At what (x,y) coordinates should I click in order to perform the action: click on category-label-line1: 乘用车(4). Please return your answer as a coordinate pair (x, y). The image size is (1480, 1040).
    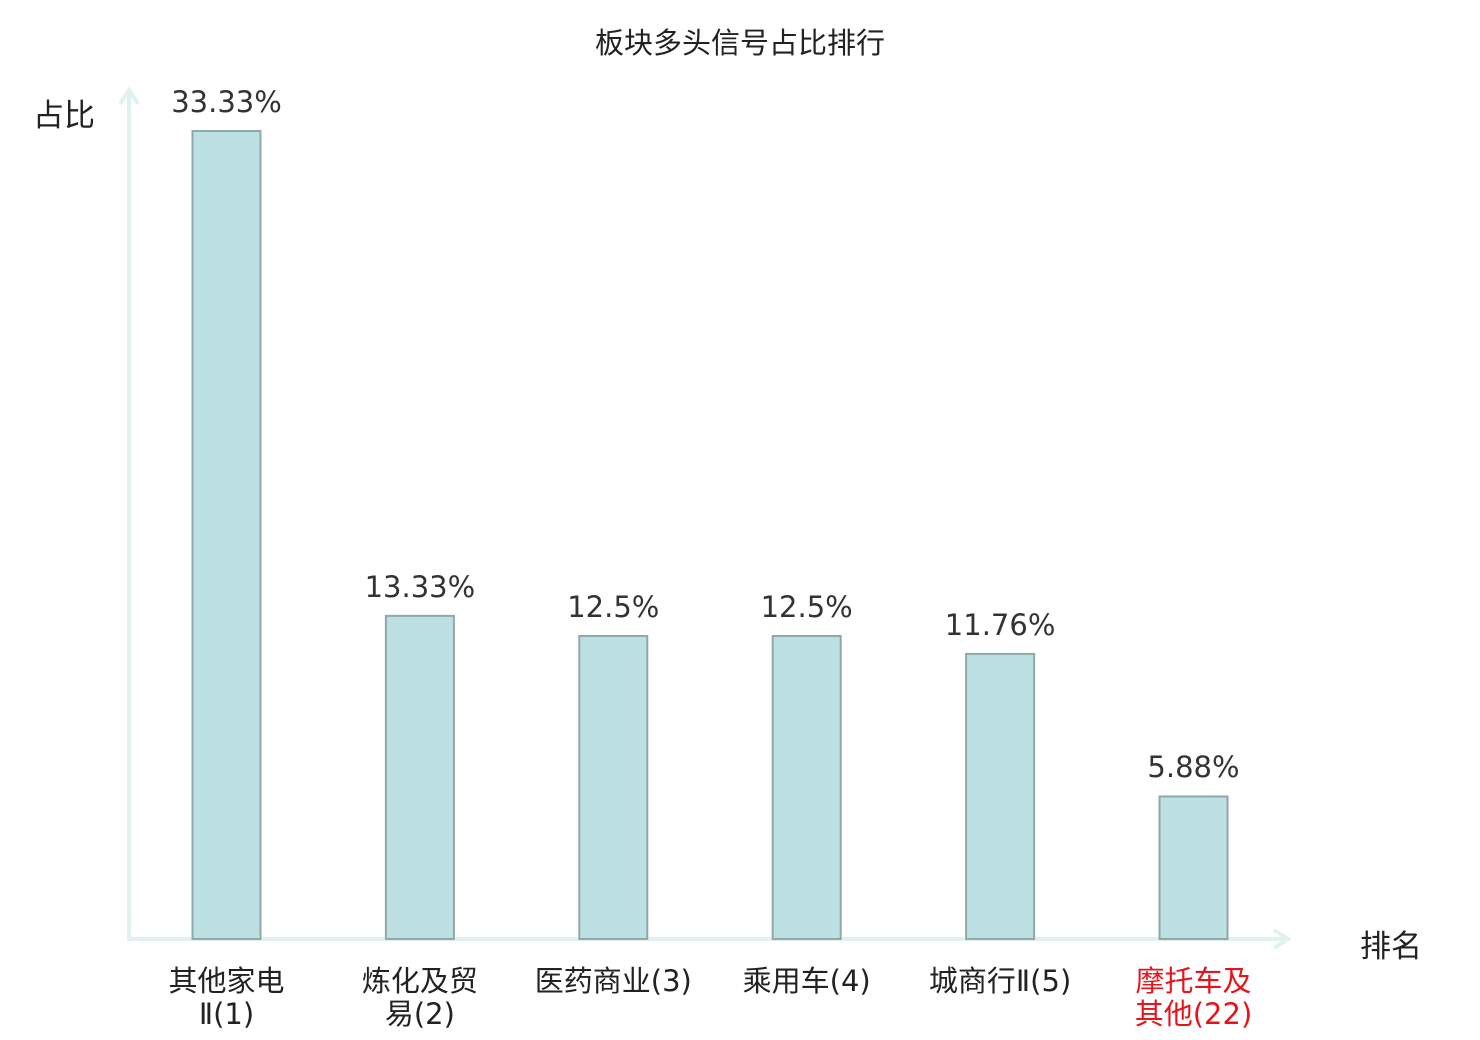
    Looking at the image, I should click on (806, 981).